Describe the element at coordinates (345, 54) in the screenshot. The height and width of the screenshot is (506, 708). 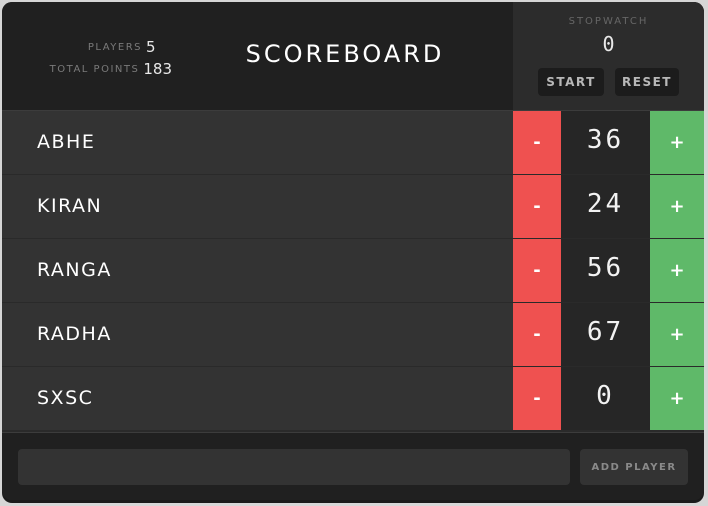
I see `page-title: SCOREBOARD` at that location.